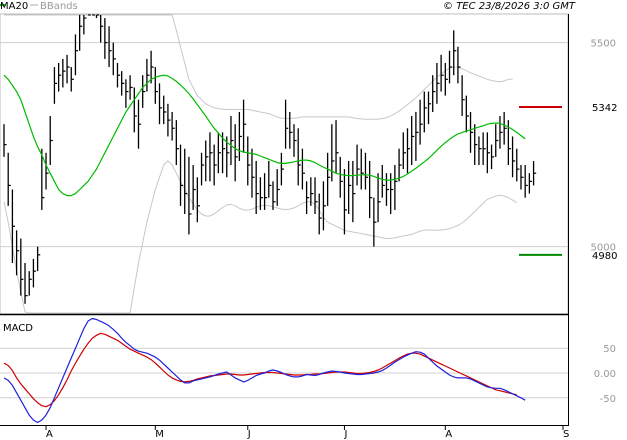  I want to click on ma20-legend-label: MA20, so click(14, 6).